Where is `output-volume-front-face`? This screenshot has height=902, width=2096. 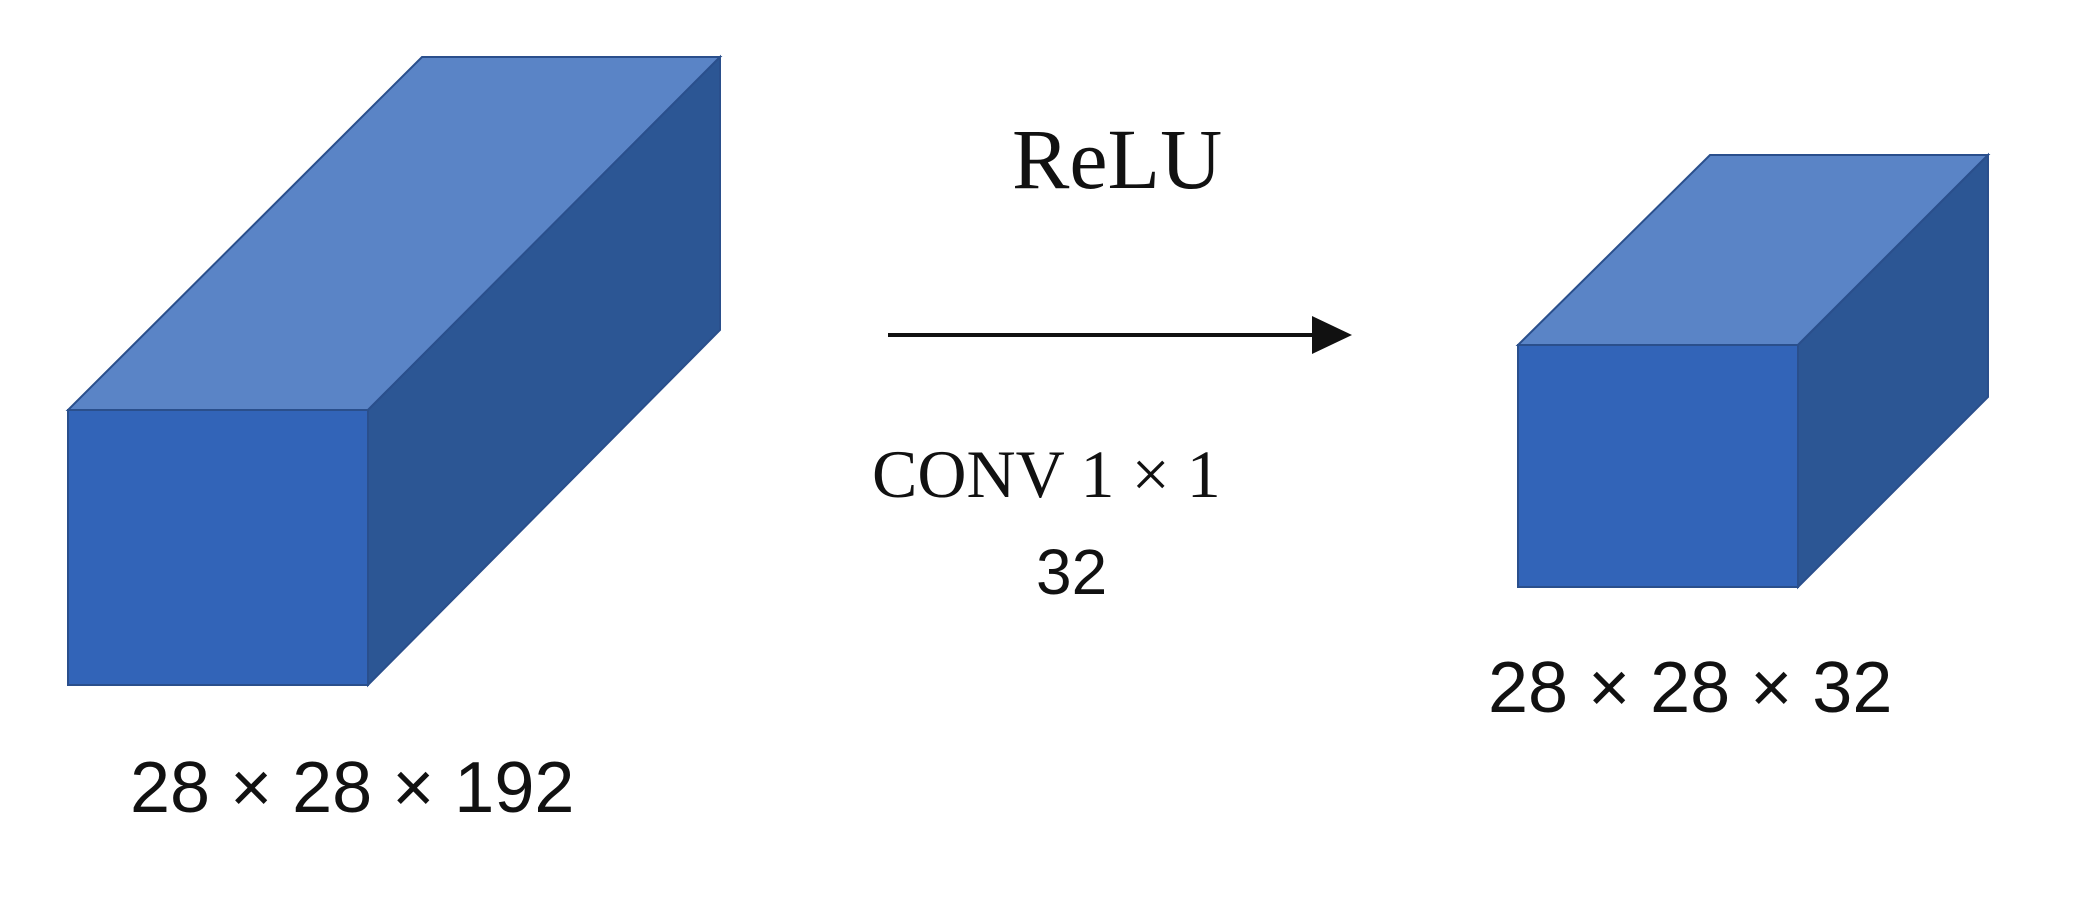
output-volume-front-face is located at coordinates (1658, 466).